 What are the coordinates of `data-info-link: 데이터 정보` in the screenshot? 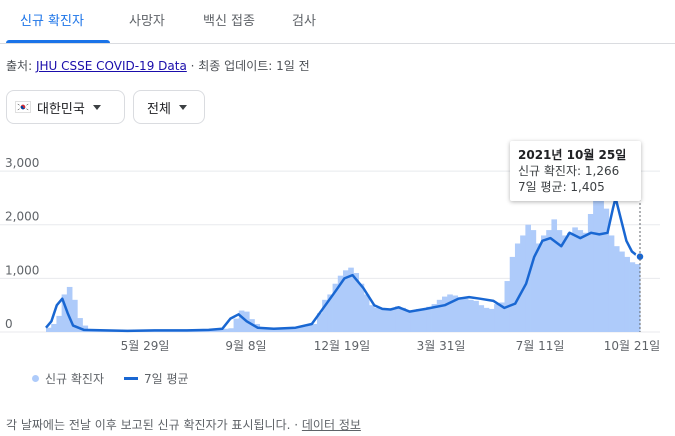 It's located at (331, 425).